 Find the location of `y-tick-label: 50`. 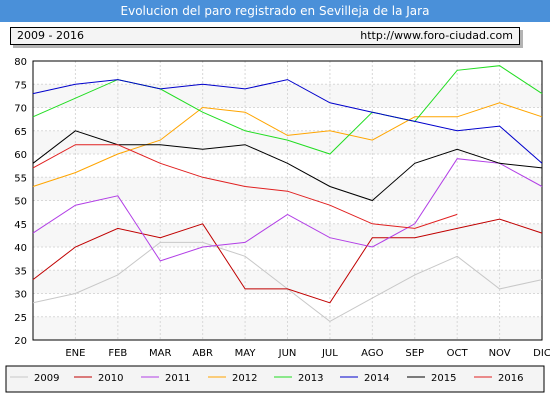

y-tick-label: 50 is located at coordinates (20, 202).